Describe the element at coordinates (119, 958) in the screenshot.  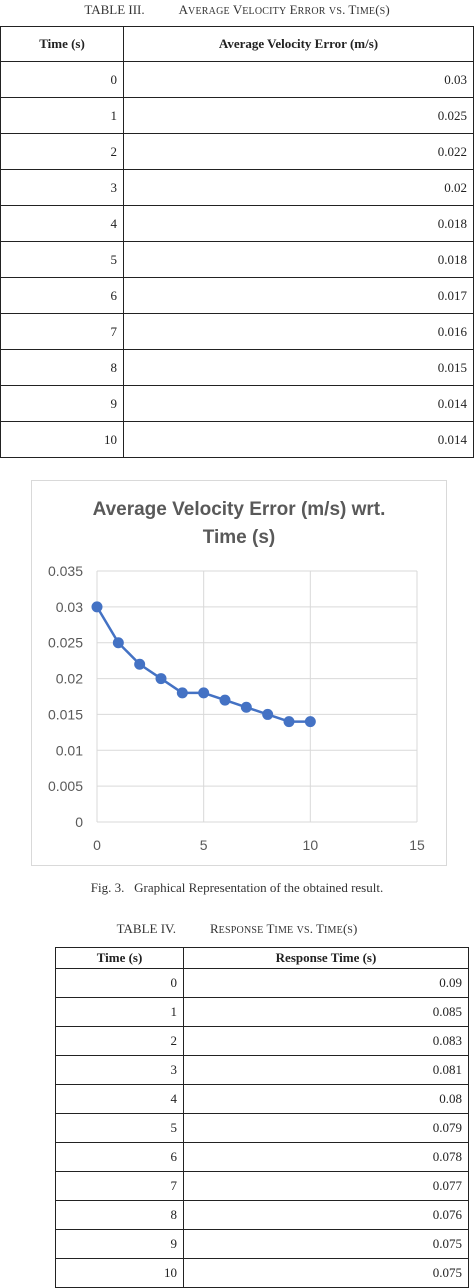
I see `table4-header-time: Time (s)` at that location.